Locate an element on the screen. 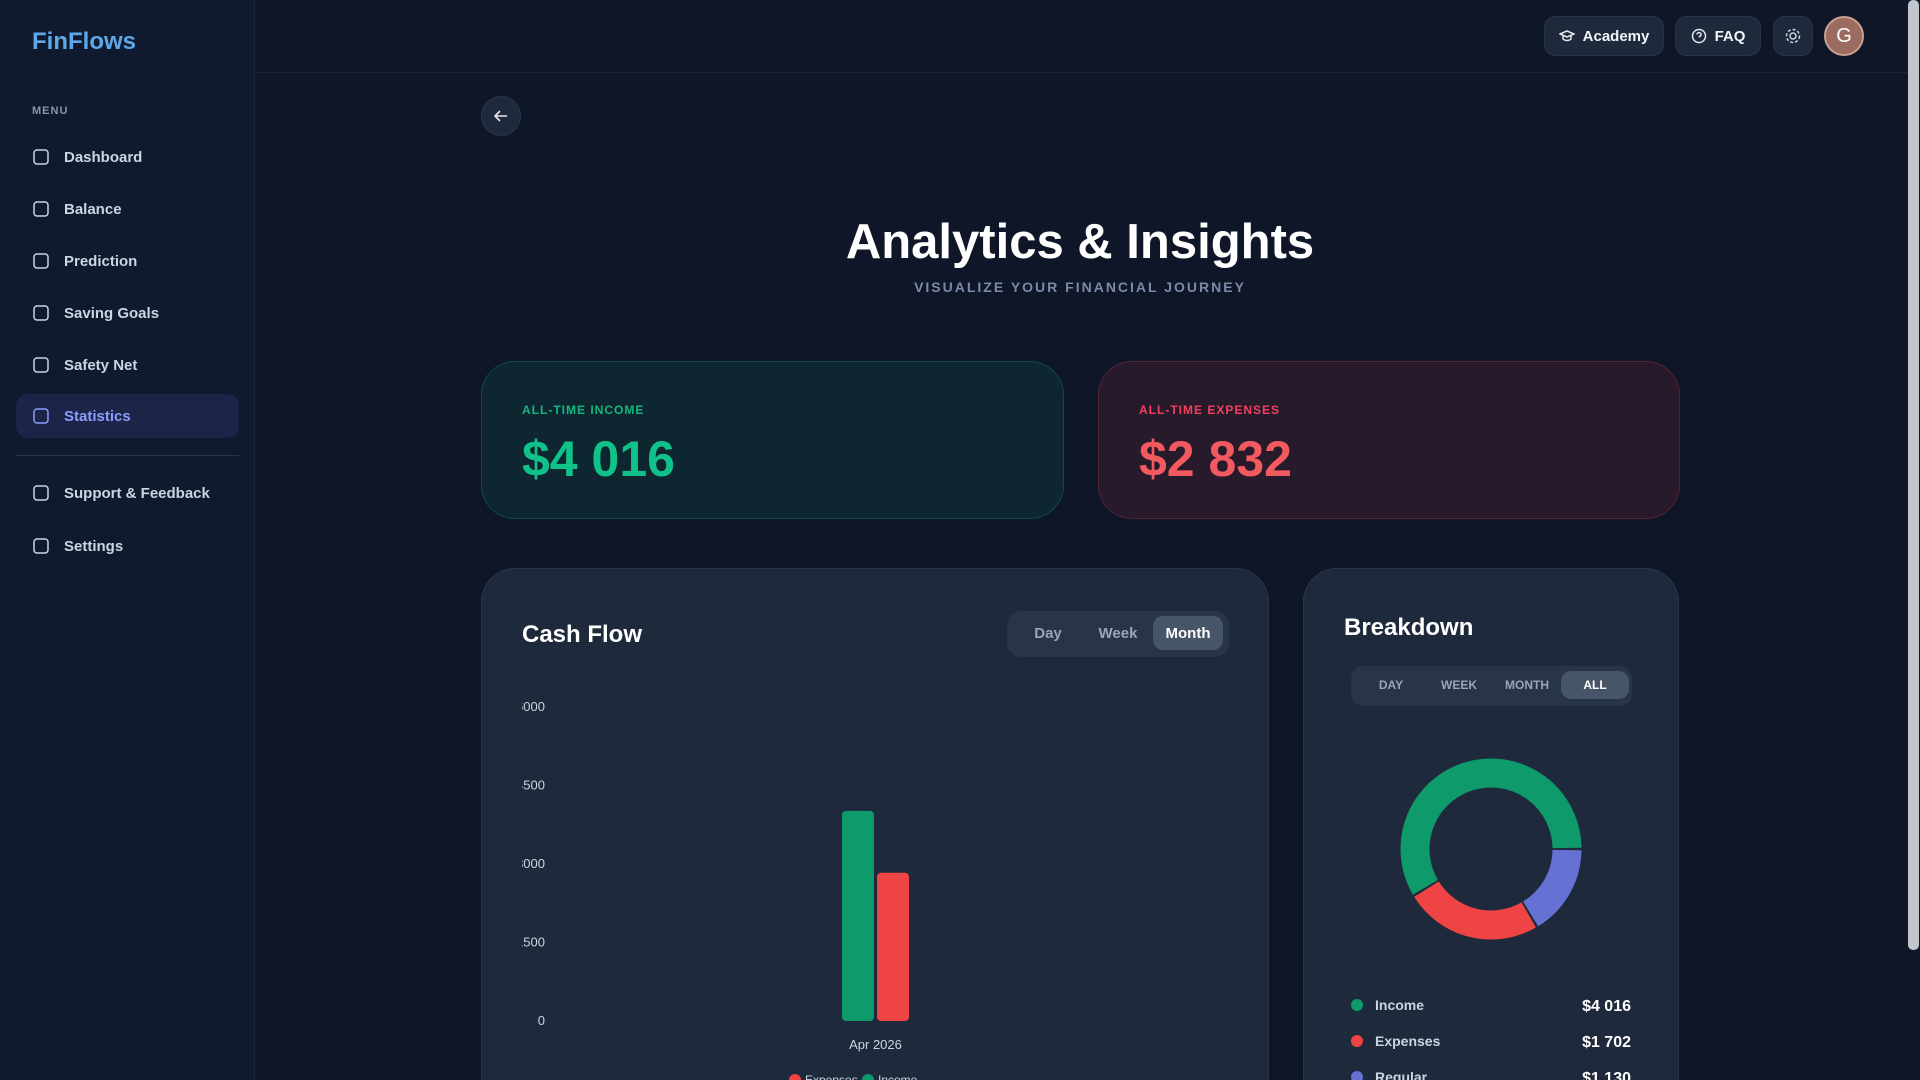  nav-label: Prediction is located at coordinates (101, 261).